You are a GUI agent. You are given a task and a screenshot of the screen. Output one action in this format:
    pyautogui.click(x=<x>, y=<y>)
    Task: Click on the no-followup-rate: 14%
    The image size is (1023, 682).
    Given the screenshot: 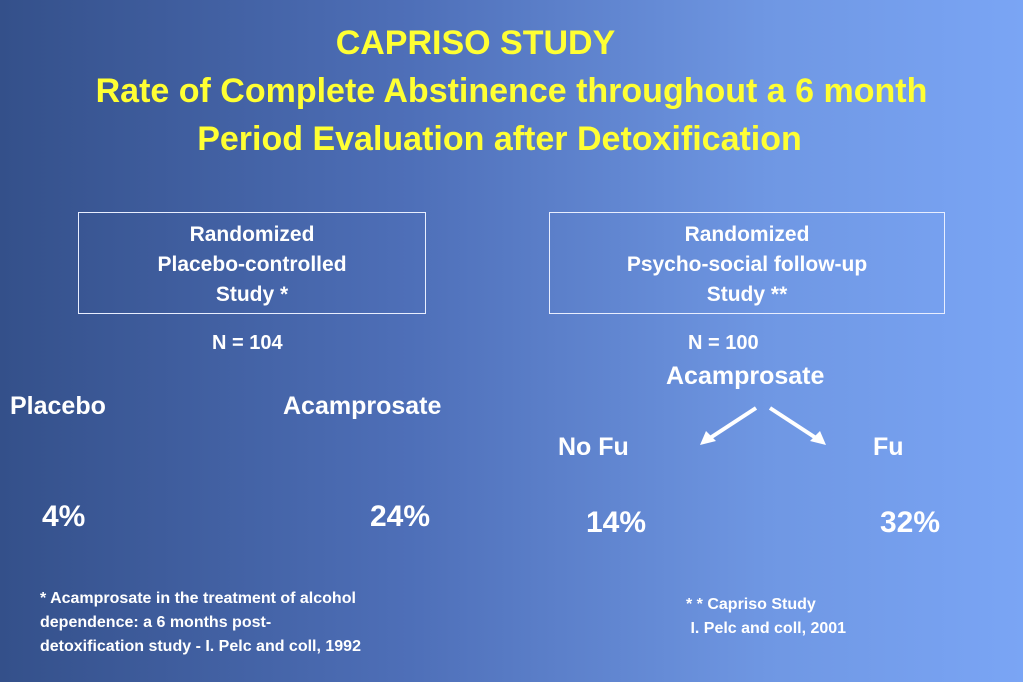 What is the action you would take?
    pyautogui.click(x=616, y=522)
    